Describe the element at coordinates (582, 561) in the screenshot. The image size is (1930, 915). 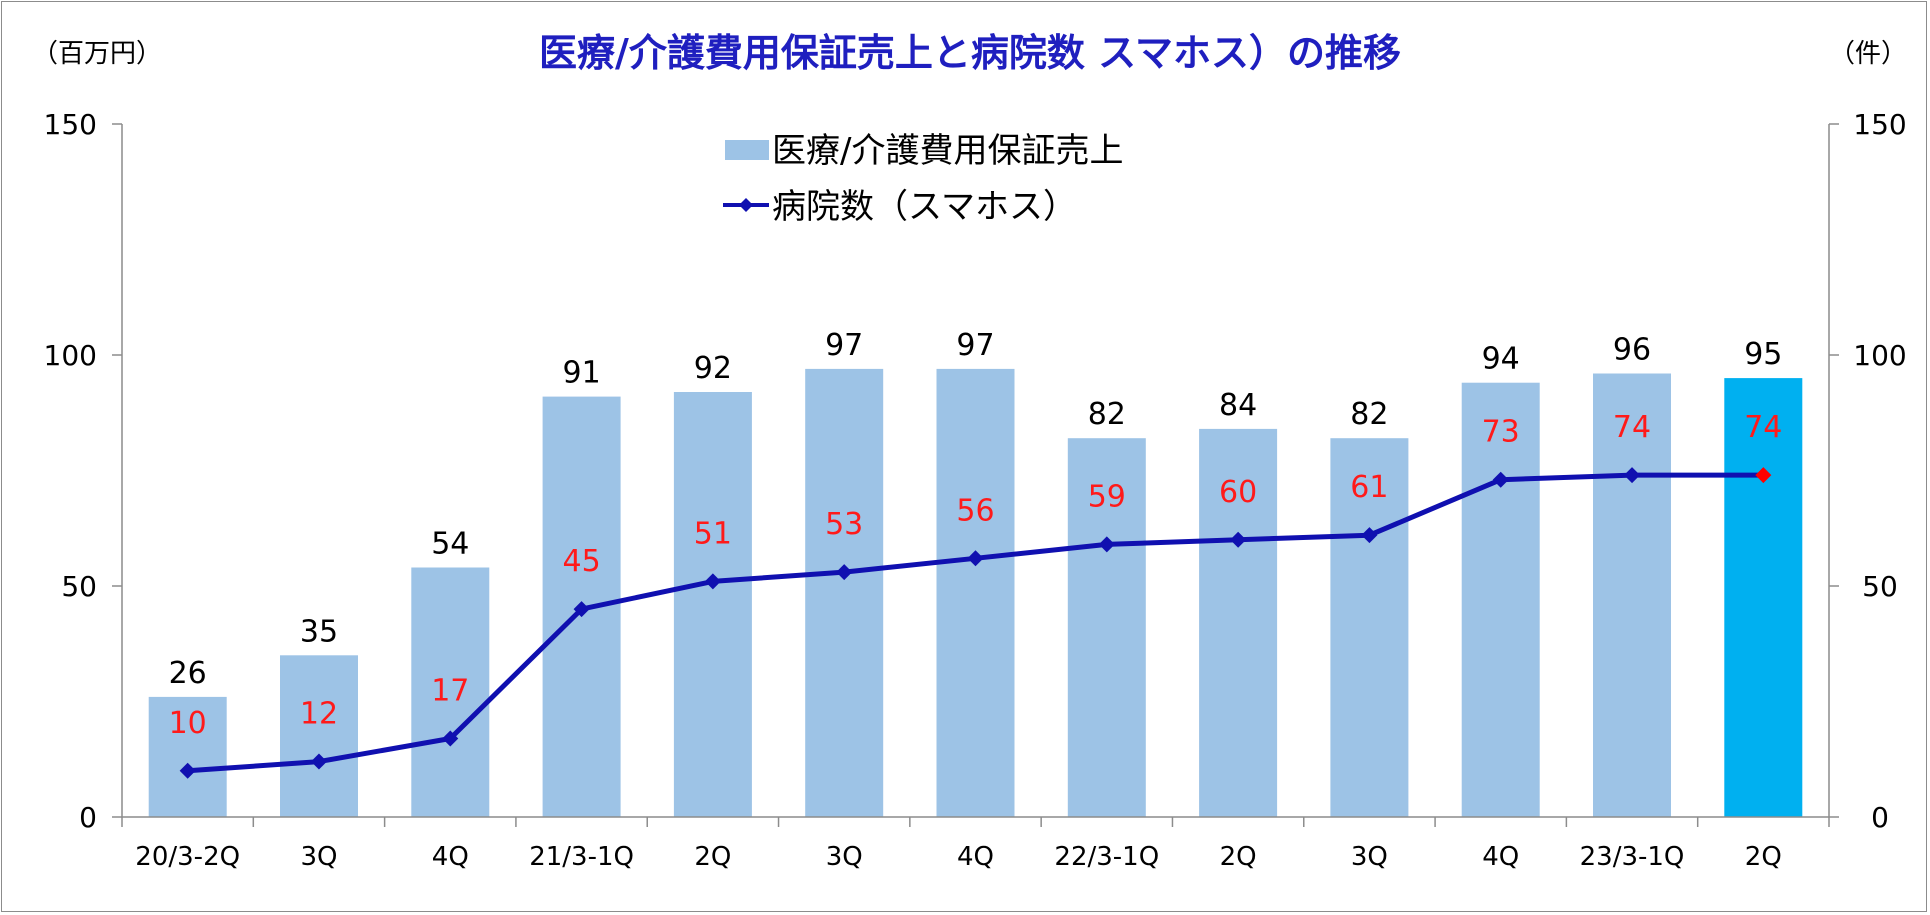
I see `line-value-label: 45` at that location.